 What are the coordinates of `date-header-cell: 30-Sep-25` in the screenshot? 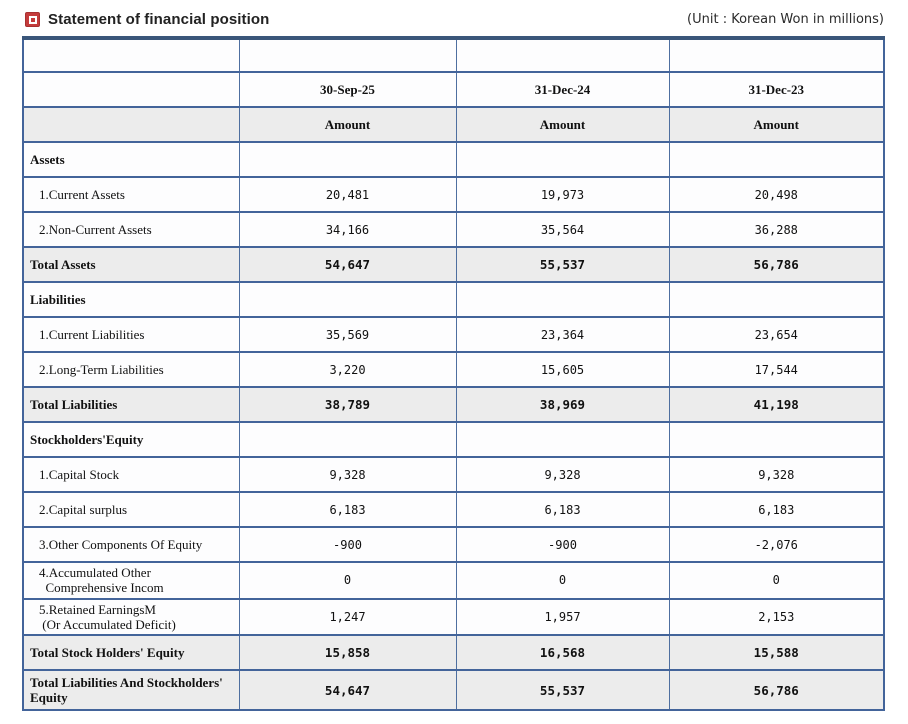 It's located at (347, 89).